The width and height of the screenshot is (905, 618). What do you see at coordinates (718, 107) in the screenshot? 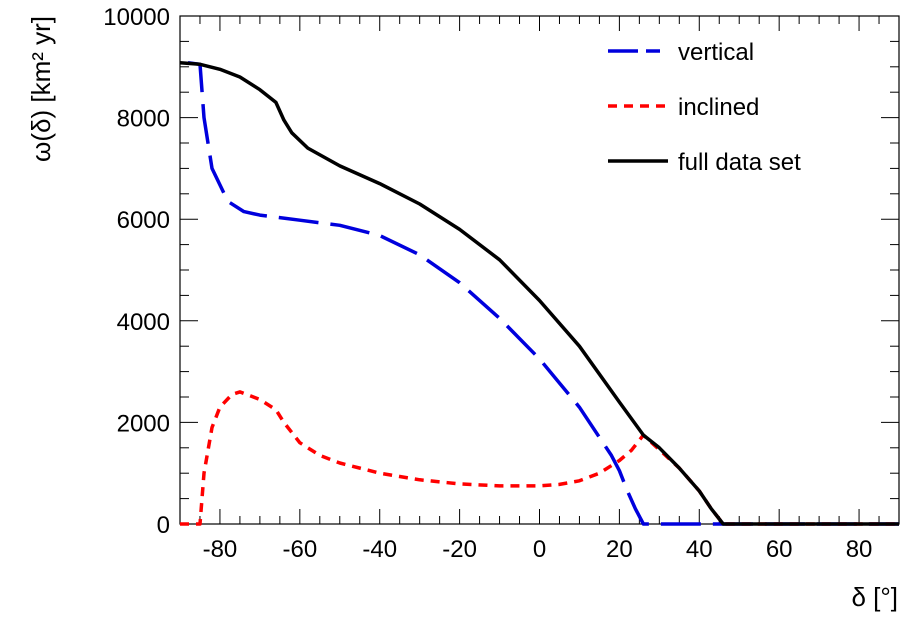
I see `legend-label-inclined: inclined` at bounding box center [718, 107].